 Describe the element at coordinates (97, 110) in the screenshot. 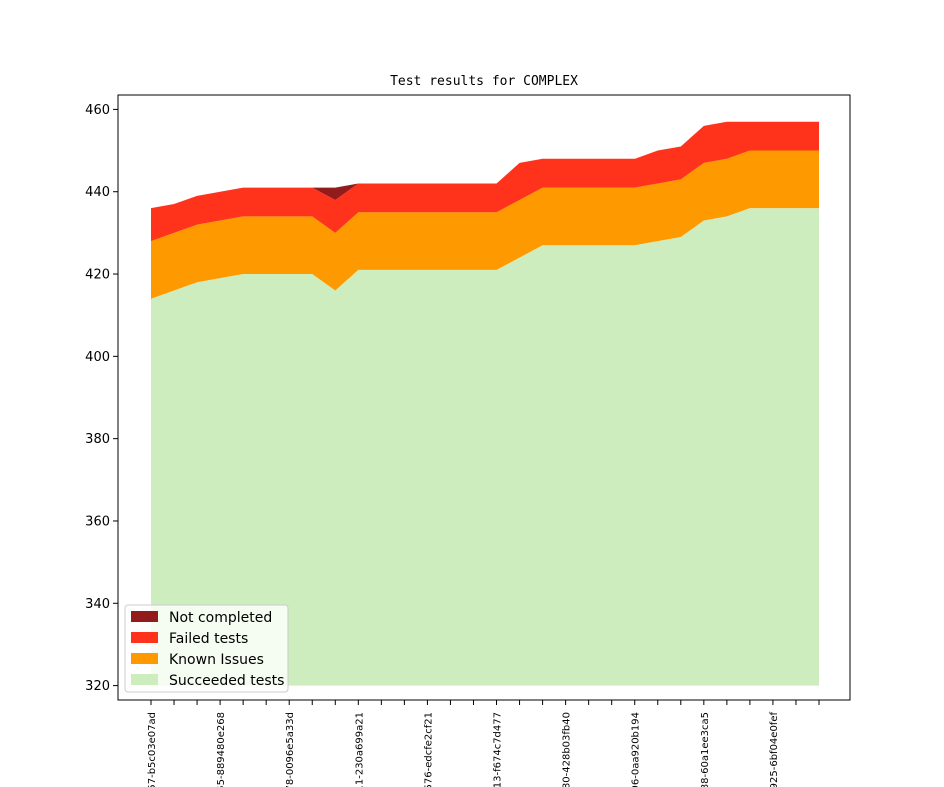

I see `y-tick-label: 460` at that location.